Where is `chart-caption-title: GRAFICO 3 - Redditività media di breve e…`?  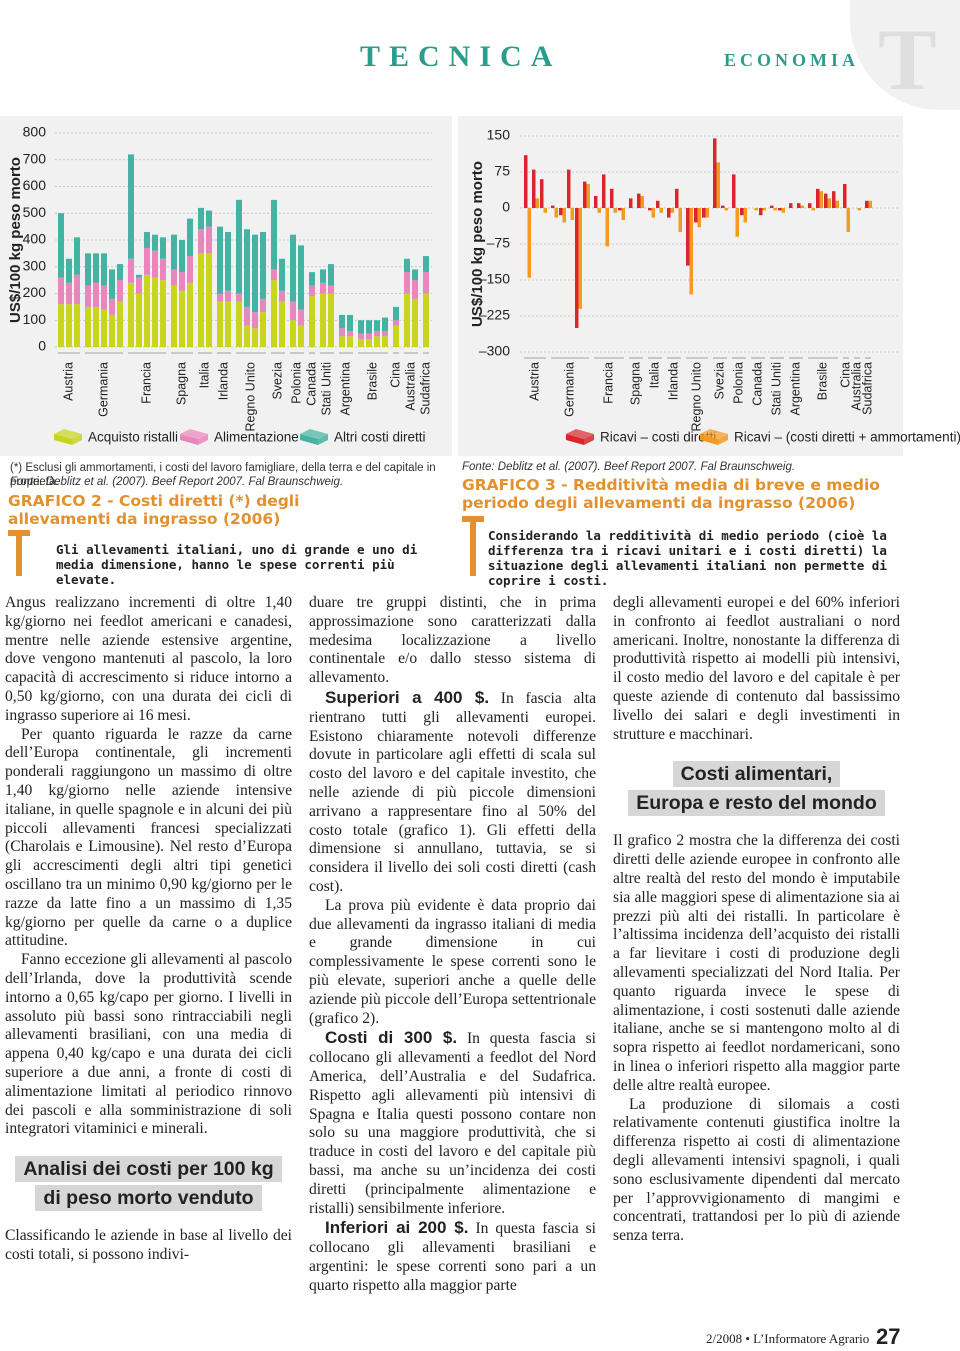
chart-caption-title: GRAFICO 3 - Redditività media di breve e… is located at coordinates (671, 494).